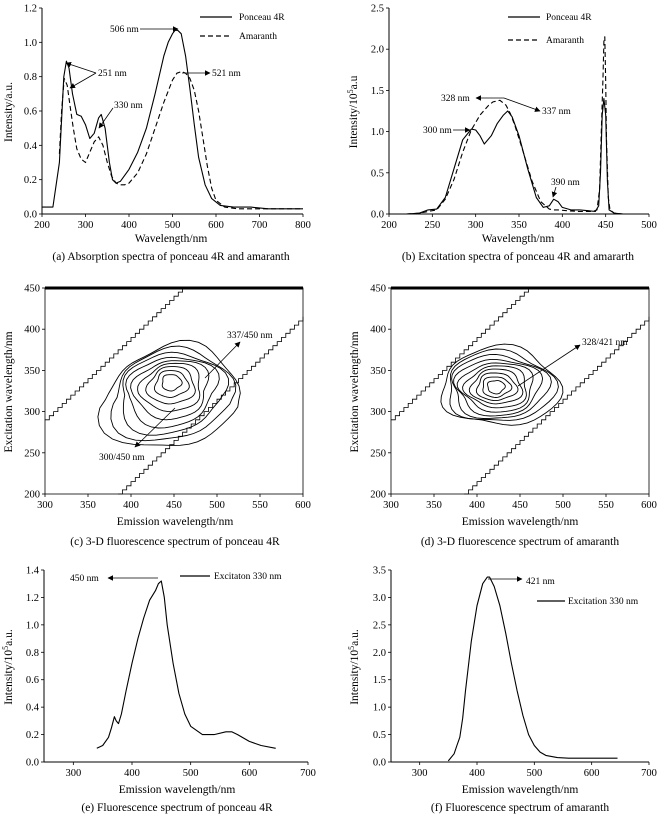  Describe the element at coordinates (377, 50) in the screenshot. I see `y-tick-label-b: 2.0` at that location.